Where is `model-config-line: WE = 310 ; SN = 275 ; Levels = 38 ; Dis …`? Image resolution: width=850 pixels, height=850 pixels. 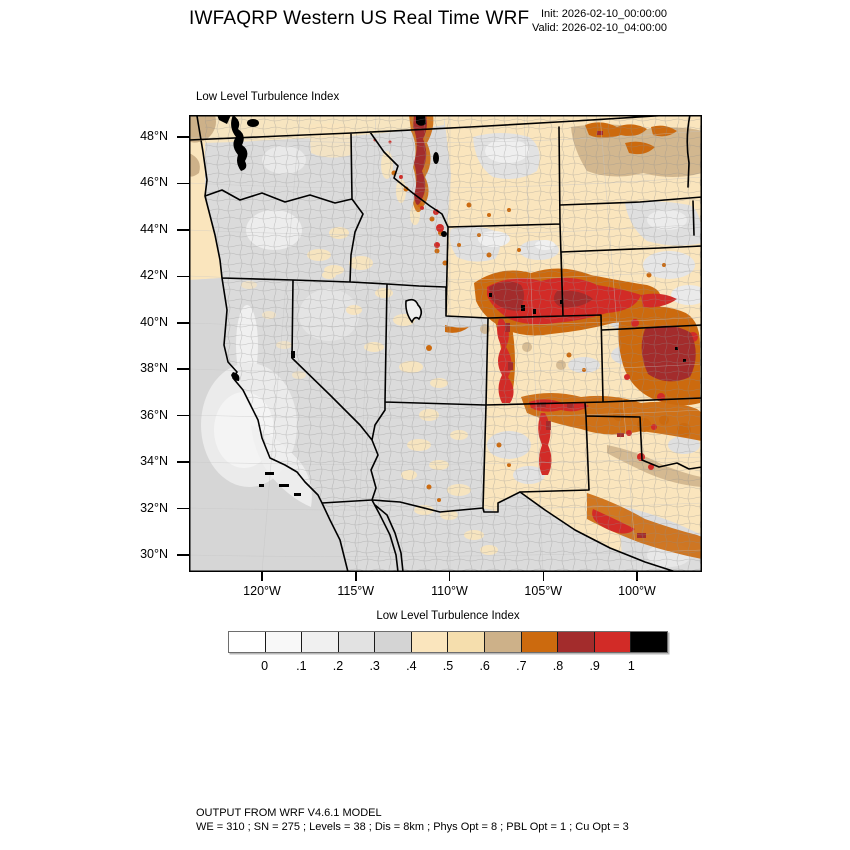 model-config-line: WE = 310 ; SN = 275 ; Levels = 38 ; Dis … is located at coordinates (412, 827).